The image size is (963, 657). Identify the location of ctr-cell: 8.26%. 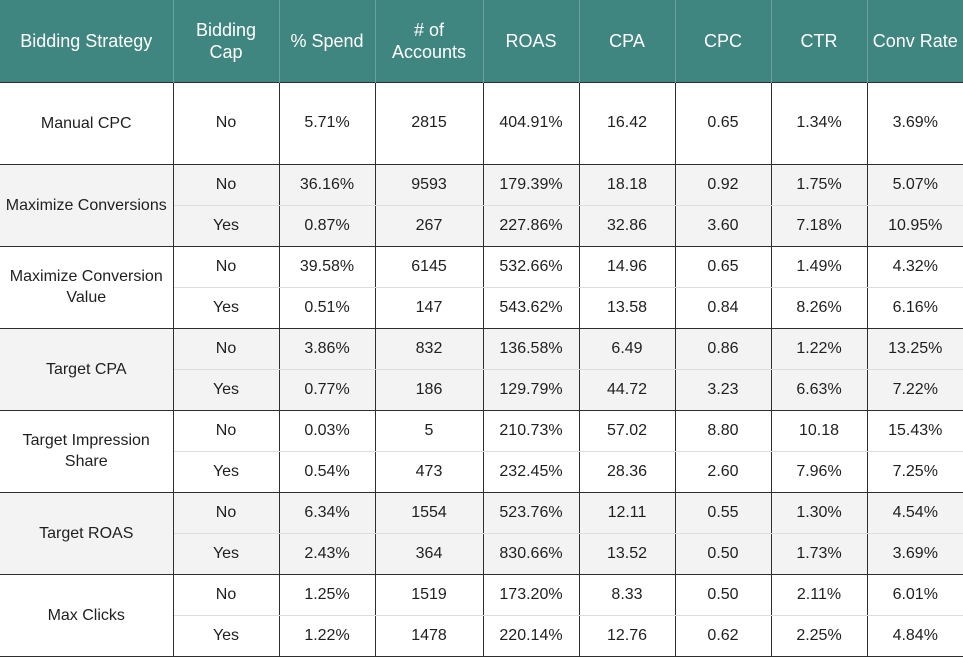
(819, 307).